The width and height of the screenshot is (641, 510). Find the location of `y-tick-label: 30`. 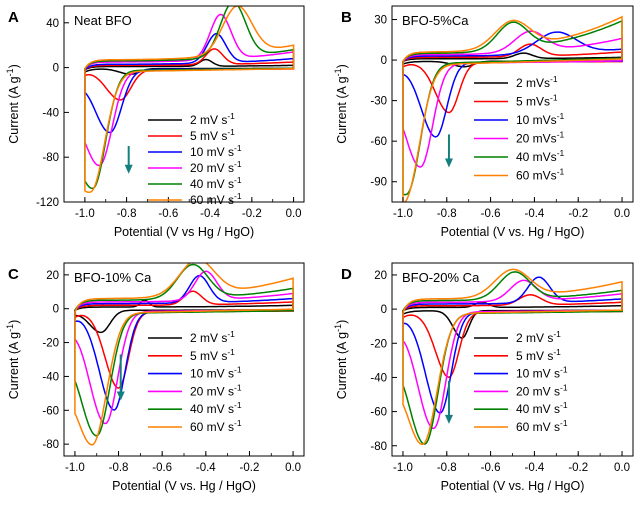

y-tick-label: 30 is located at coordinates (380, 21).